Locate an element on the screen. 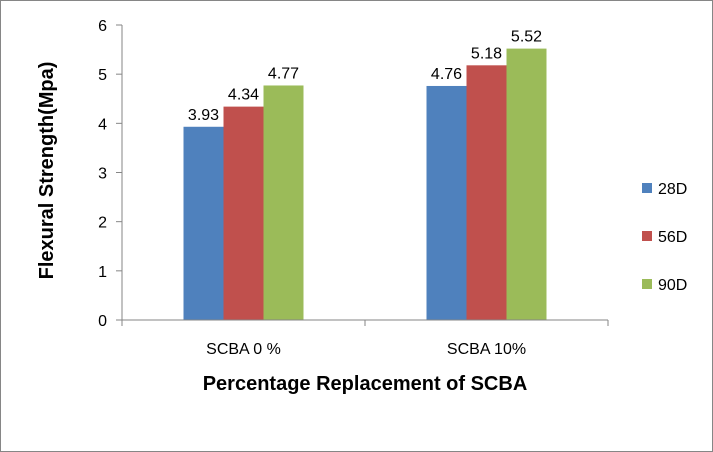 This screenshot has width=713, height=452. legend-swatch-90D is located at coordinates (647, 284).